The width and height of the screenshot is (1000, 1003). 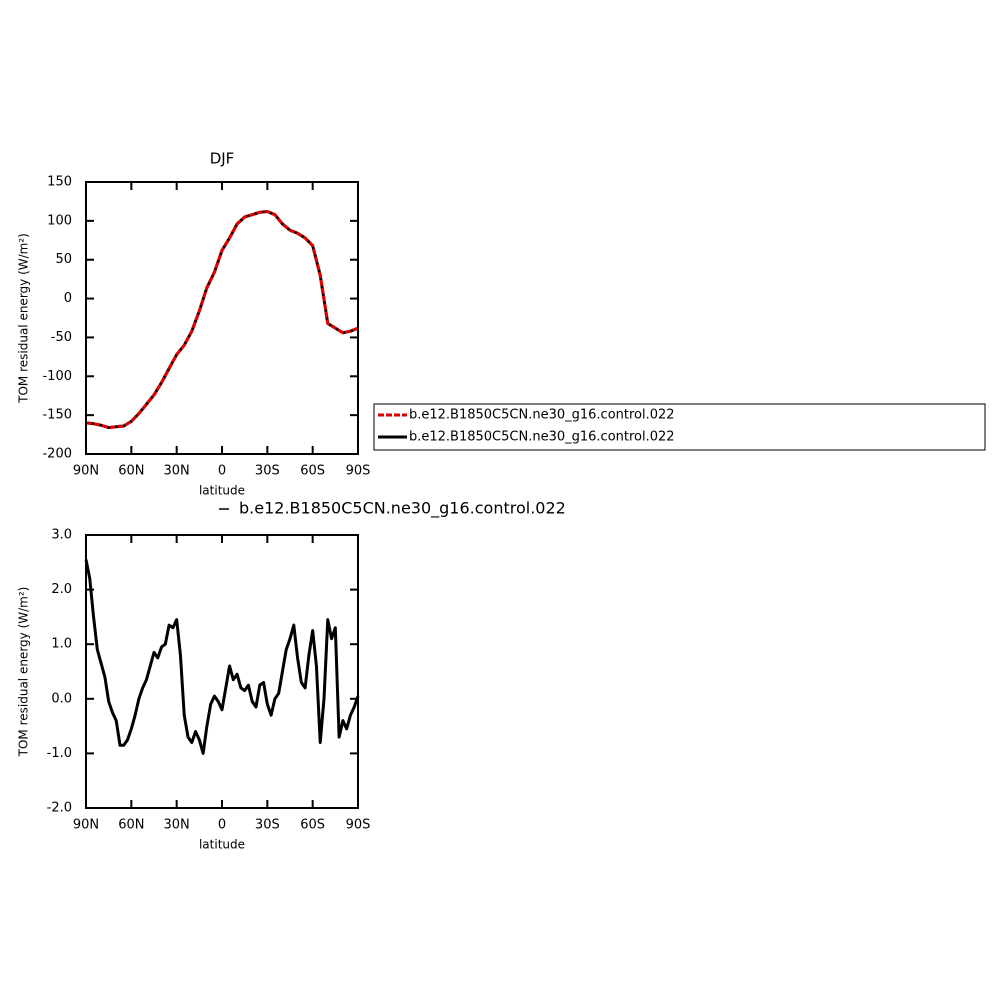 I want to click on y-tick-label: 50, so click(x=63, y=259).